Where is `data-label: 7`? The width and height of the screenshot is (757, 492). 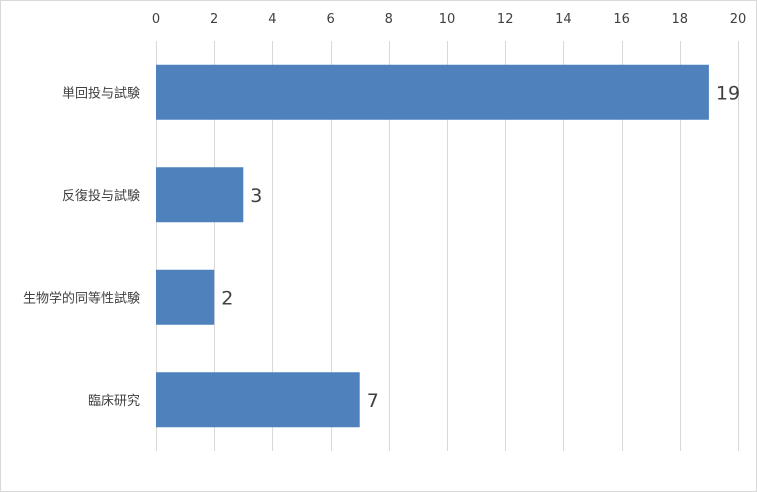 data-label: 7 is located at coordinates (373, 401).